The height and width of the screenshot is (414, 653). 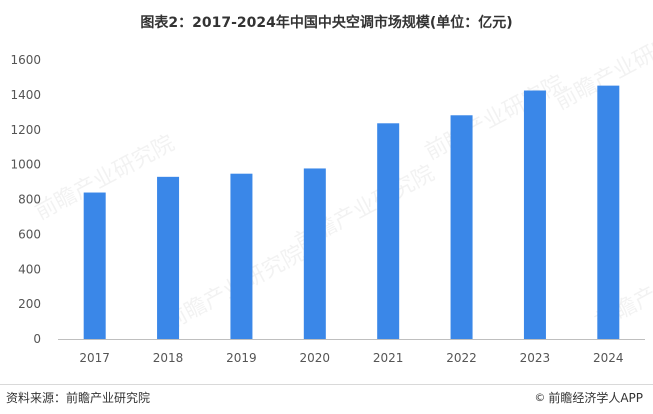 What do you see at coordinates (595, 398) in the screenshot?
I see `brand-label: 前瞻经济学人APP` at bounding box center [595, 398].